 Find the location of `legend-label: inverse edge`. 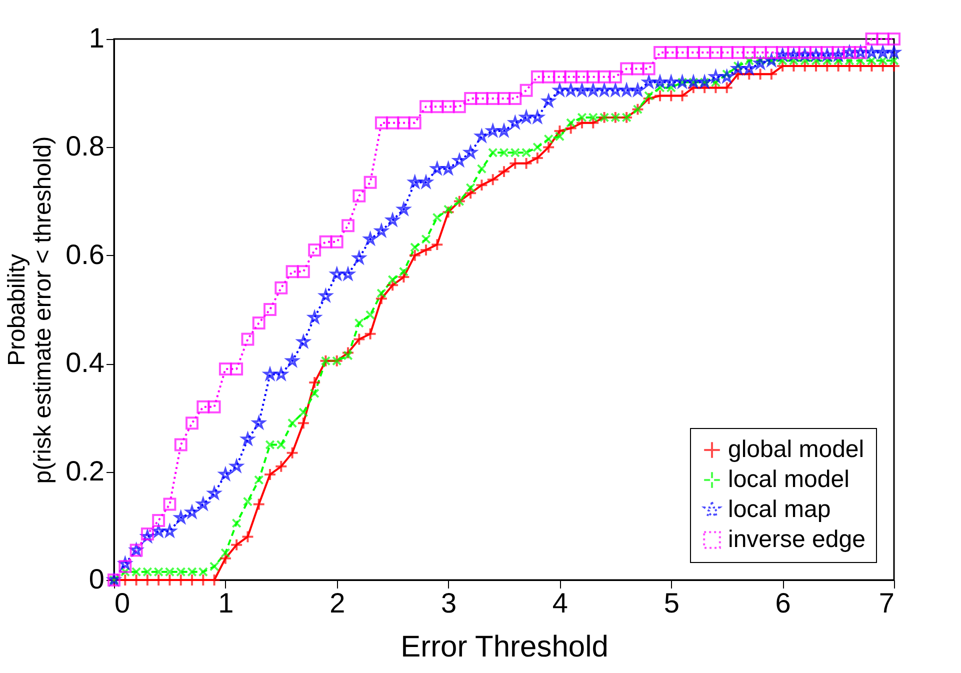

legend-label: inverse edge is located at coordinates (797, 539).